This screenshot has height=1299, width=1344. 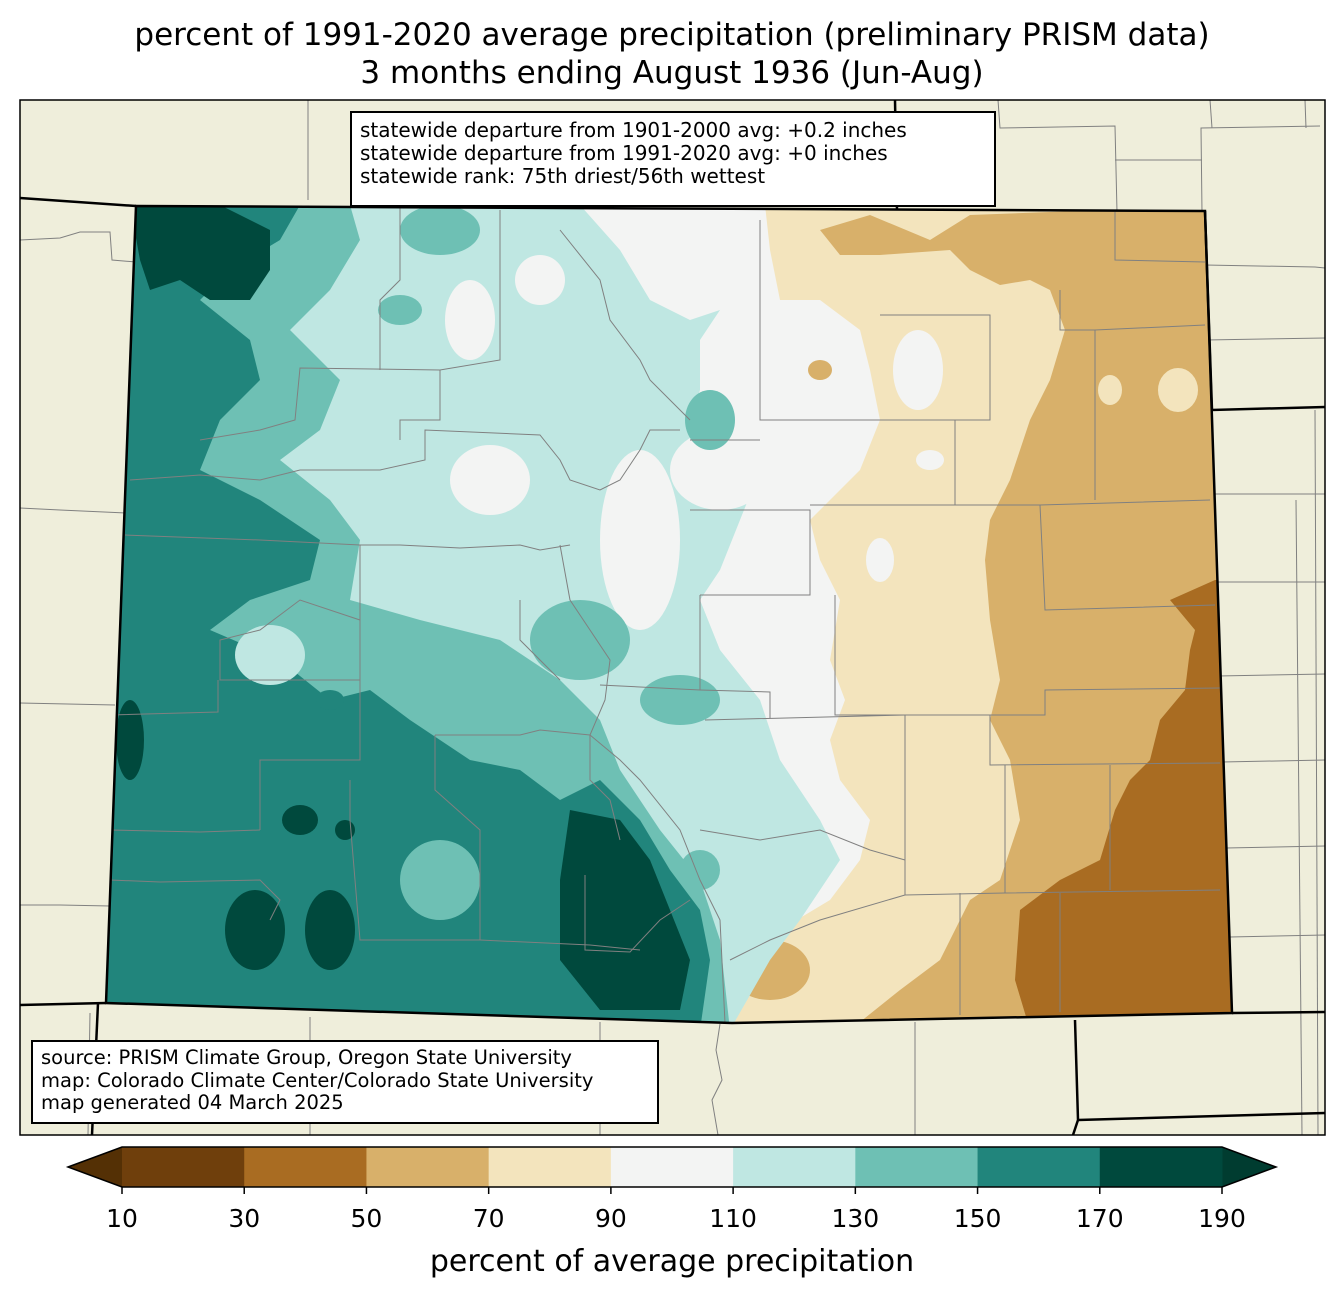 I want to click on colorbar-tick-label: 50, so click(x=366, y=1218).